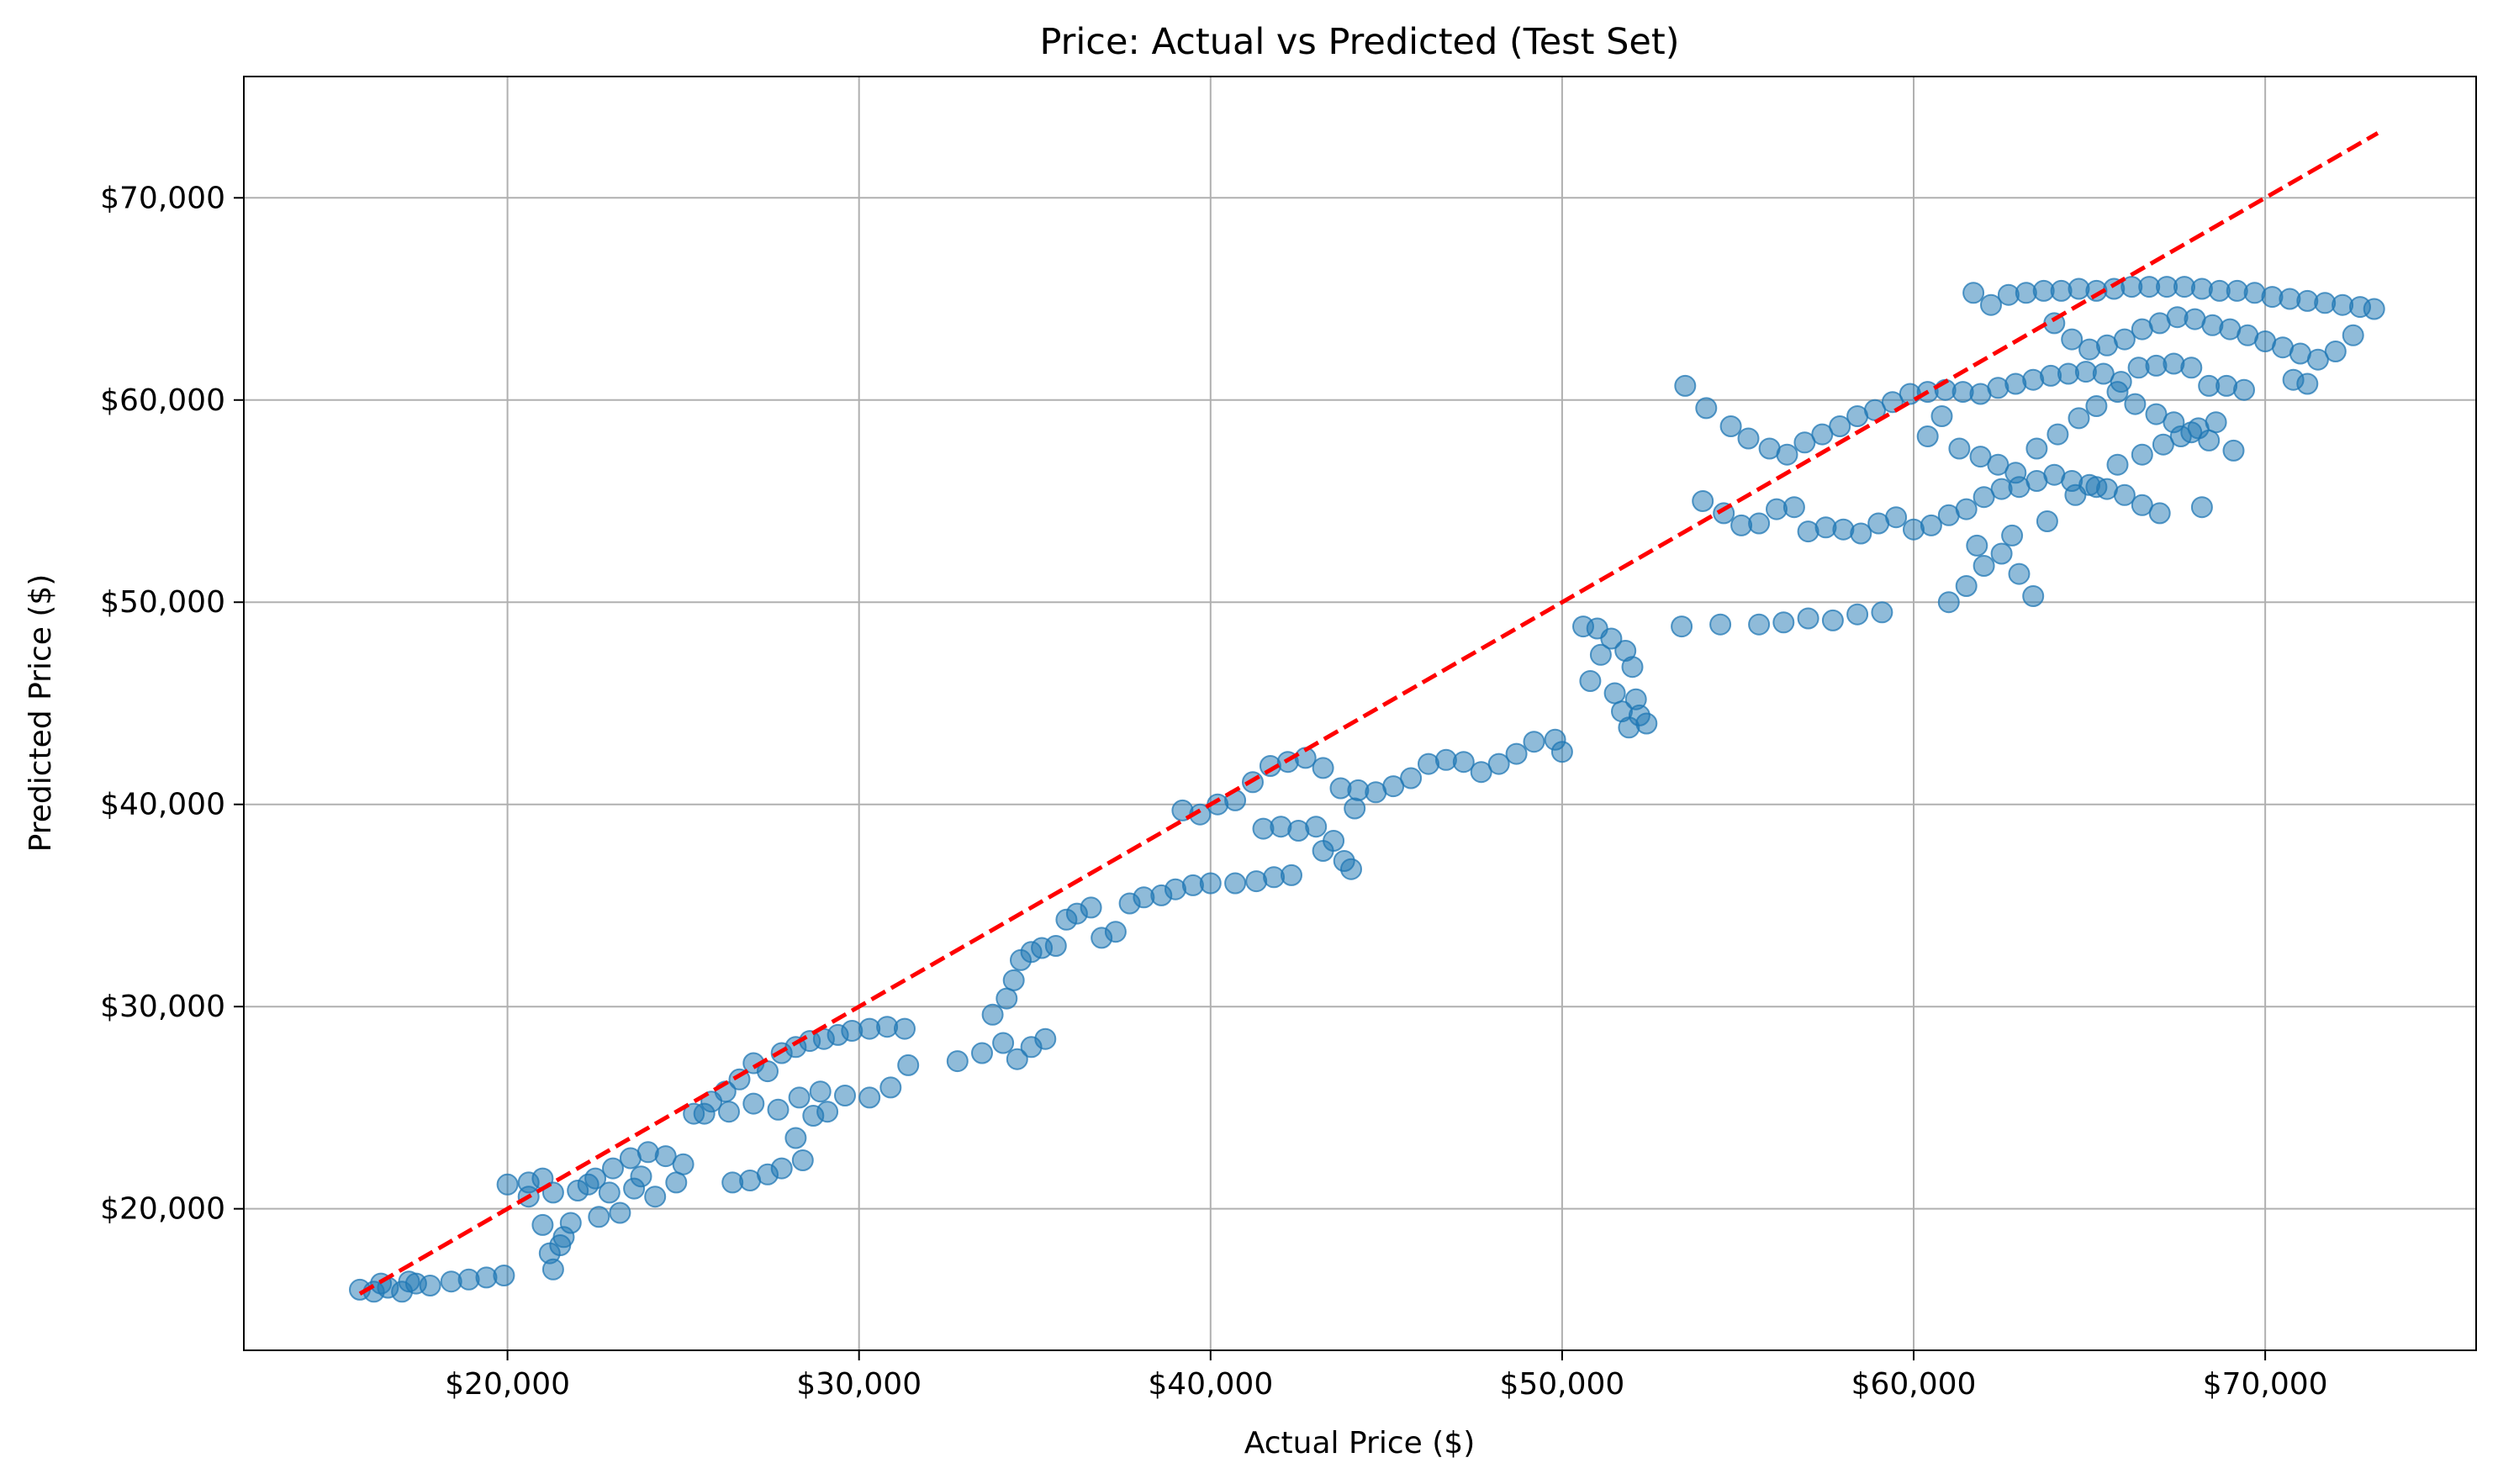 The width and height of the screenshot is (2498, 1484). Describe the element at coordinates (162, 400) in the screenshot. I see `y-tick-label: $60,000` at that location.